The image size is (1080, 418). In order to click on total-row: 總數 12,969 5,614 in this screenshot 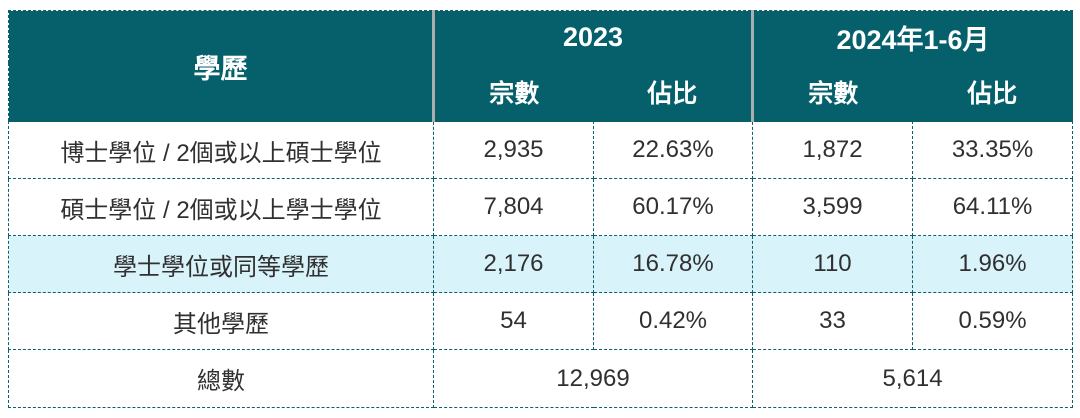, I will do `click(541, 378)`.